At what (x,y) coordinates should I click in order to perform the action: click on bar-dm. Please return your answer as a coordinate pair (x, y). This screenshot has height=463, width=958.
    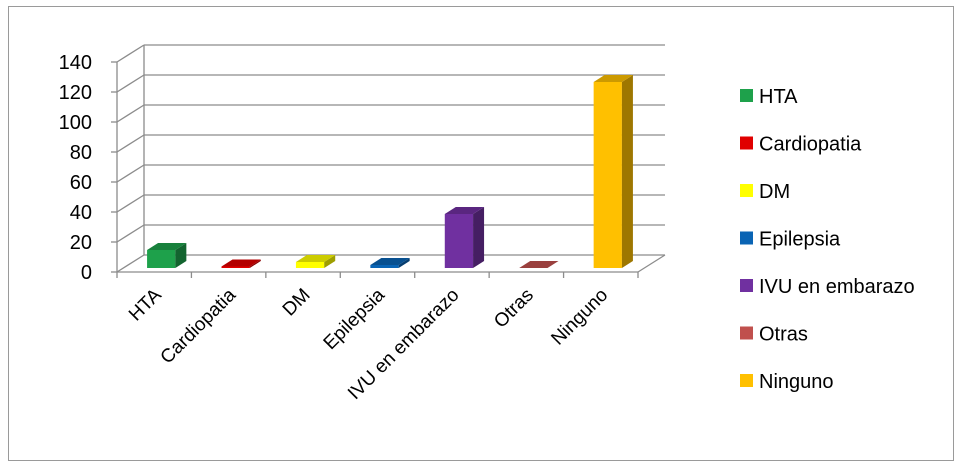
    Looking at the image, I should click on (315, 261).